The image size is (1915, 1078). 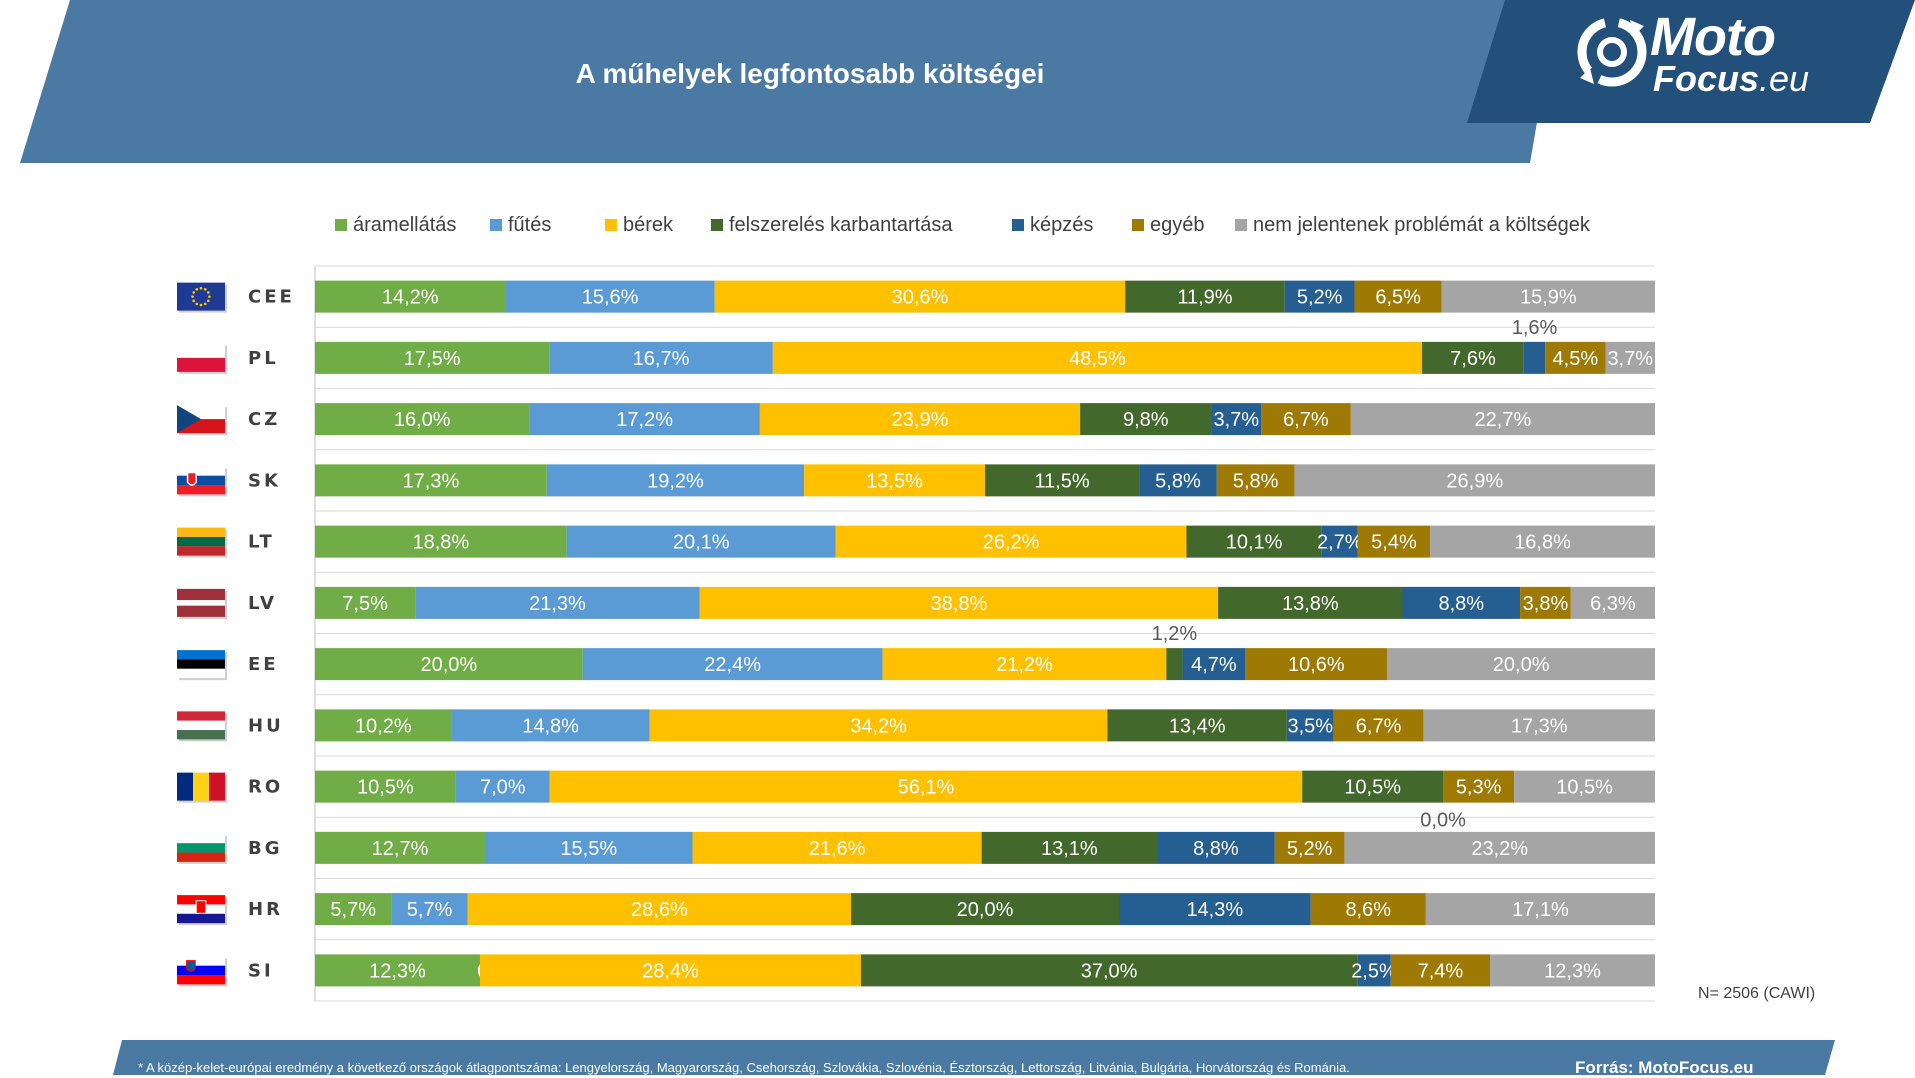 I want to click on country-code-label: EE, so click(x=263, y=664).